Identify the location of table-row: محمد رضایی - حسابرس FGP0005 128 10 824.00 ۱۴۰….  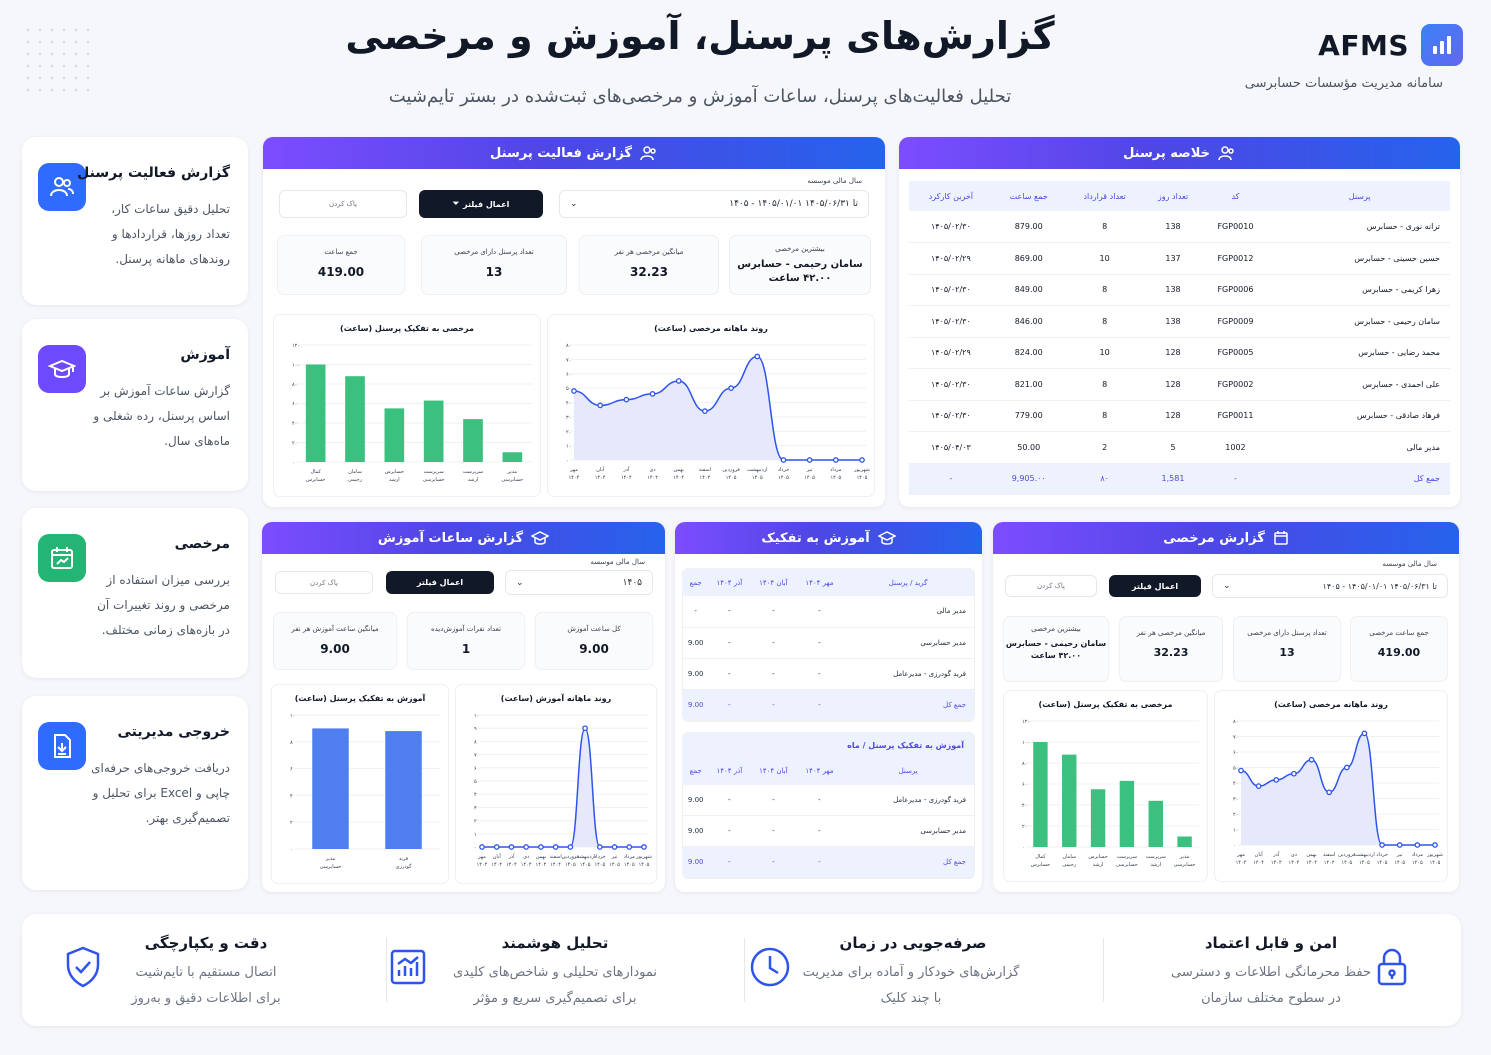
(1179, 353).